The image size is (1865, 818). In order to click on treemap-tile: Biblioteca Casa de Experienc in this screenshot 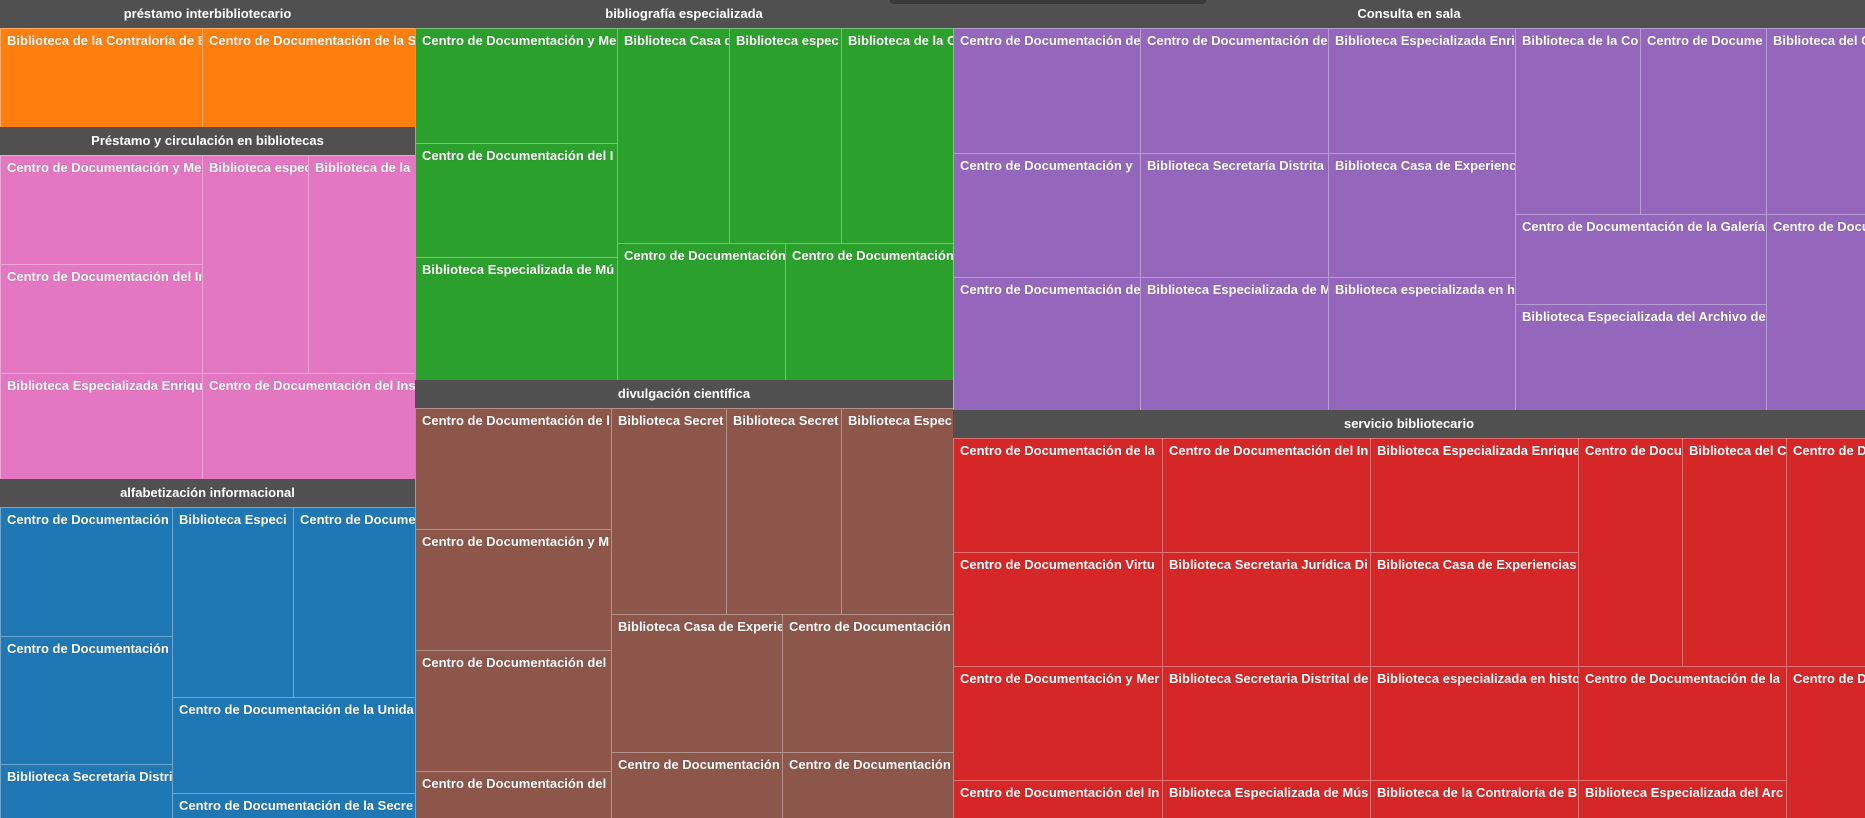, I will do `click(1421, 215)`.